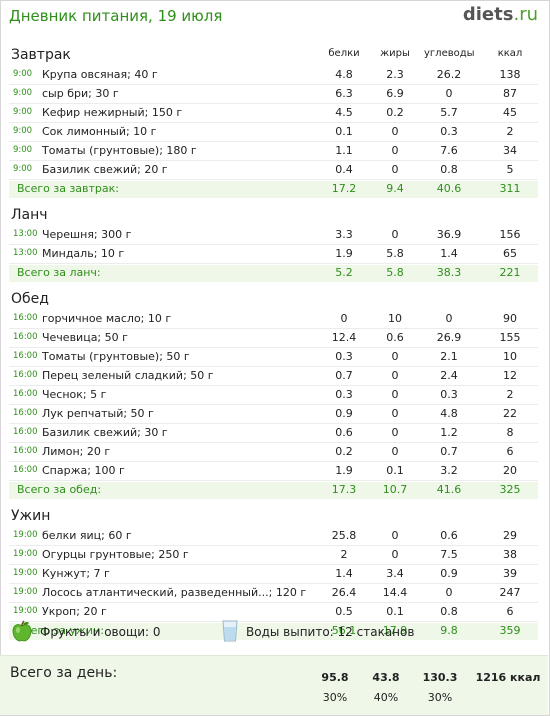 Image resolution: width=550 pixels, height=716 pixels. What do you see at coordinates (344, 318) in the screenshot?
I see `food-protein: 0` at bounding box center [344, 318].